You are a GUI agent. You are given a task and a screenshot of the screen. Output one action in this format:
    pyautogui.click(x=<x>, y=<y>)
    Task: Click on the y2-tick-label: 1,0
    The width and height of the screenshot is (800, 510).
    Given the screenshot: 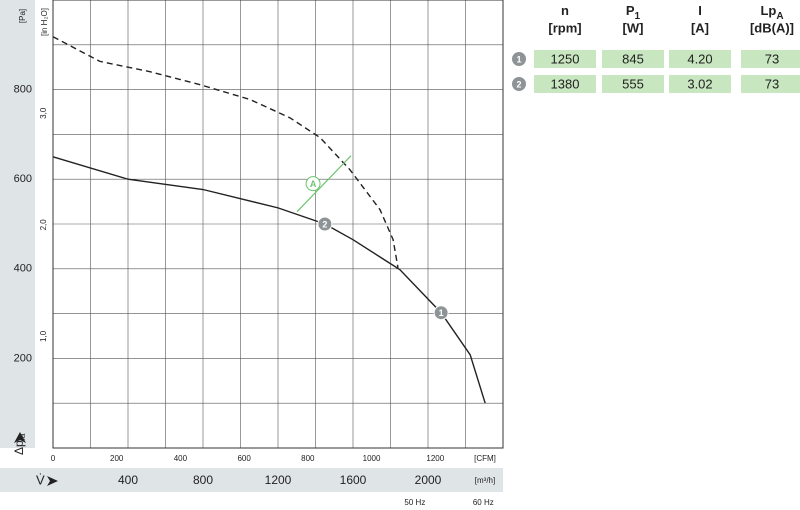 What is the action you would take?
    pyautogui.click(x=43, y=336)
    